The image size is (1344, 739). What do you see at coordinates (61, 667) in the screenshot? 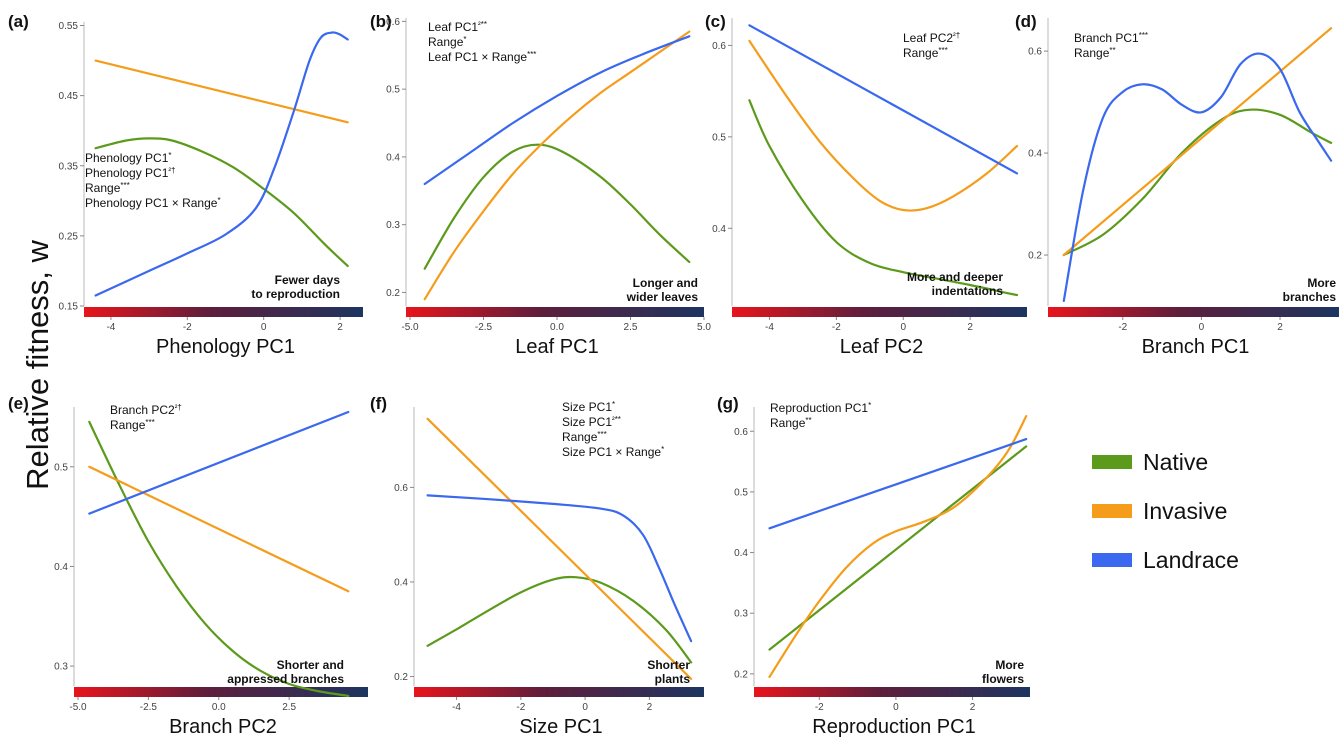
I see `y-tick-label: 0.3` at bounding box center [61, 667].